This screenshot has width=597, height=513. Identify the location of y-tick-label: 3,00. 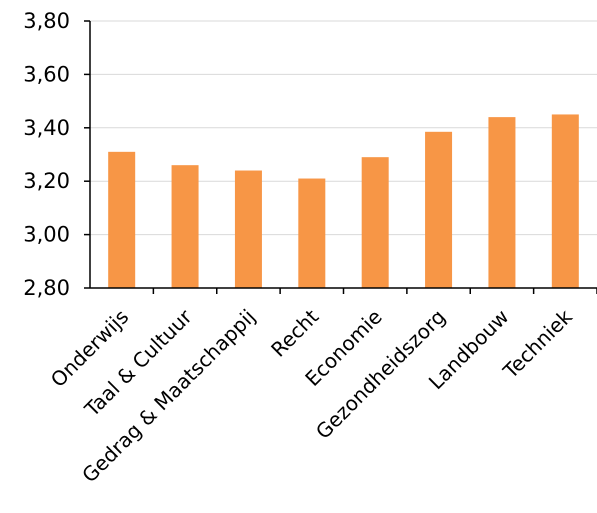
(46, 235).